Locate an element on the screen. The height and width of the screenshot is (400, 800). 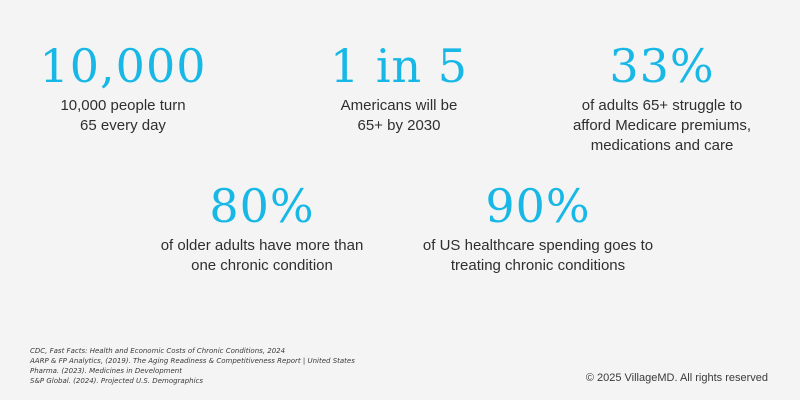
stat-description-line: 10,000 people turn is located at coordinates (123, 105).